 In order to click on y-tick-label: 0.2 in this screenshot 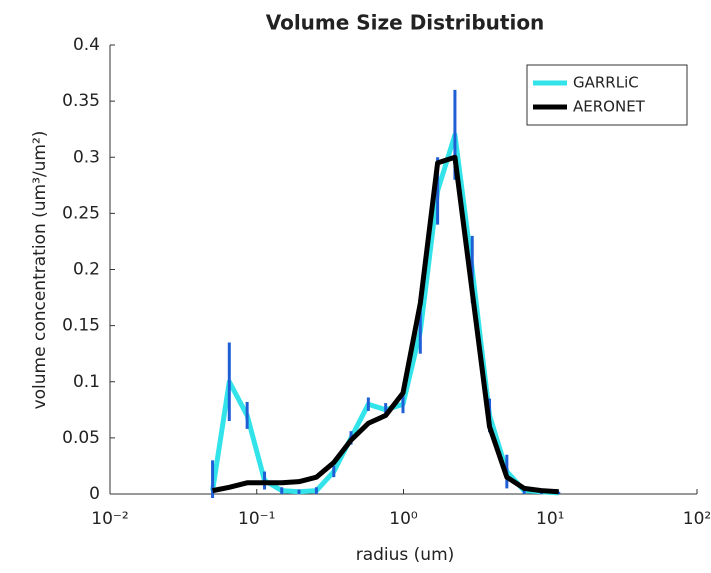, I will do `click(86, 270)`.